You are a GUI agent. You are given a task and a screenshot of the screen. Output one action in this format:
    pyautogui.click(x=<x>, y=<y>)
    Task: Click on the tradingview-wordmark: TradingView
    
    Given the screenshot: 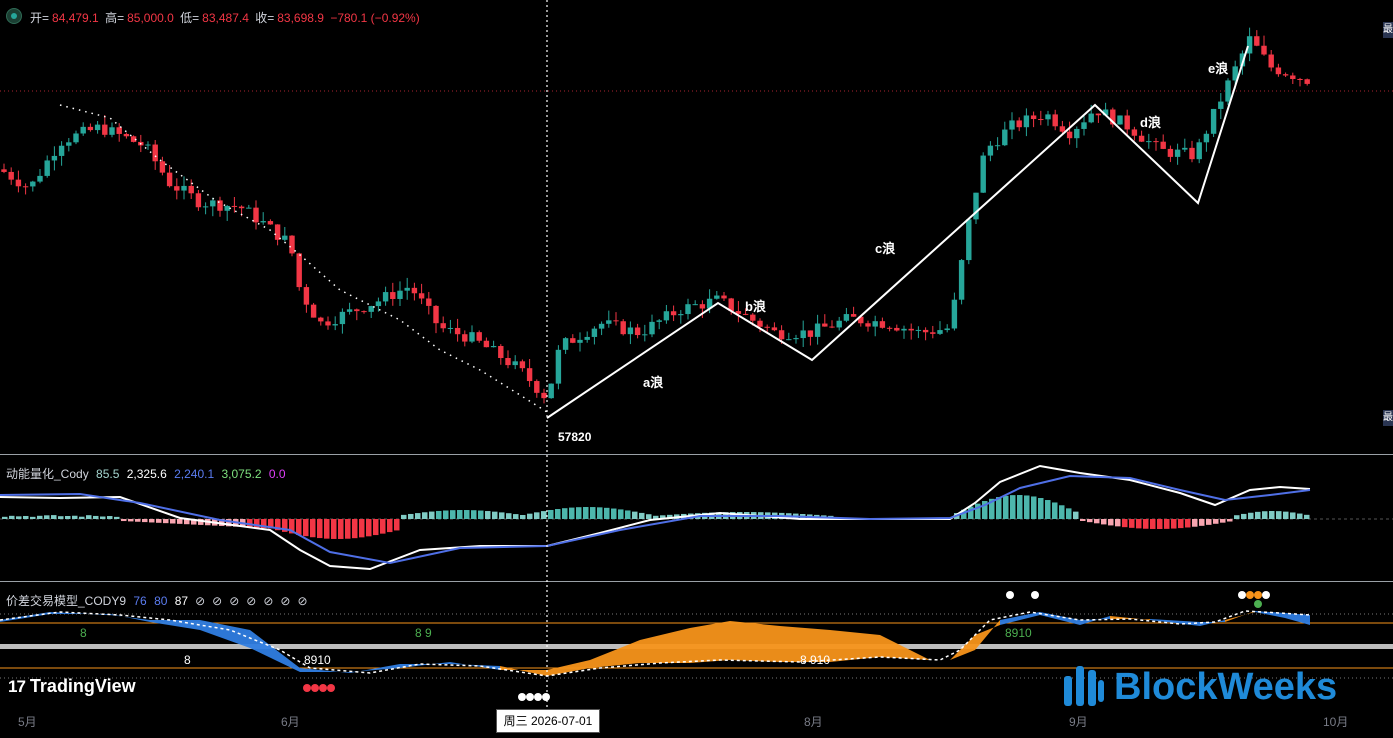 What is the action you would take?
    pyautogui.click(x=82, y=686)
    